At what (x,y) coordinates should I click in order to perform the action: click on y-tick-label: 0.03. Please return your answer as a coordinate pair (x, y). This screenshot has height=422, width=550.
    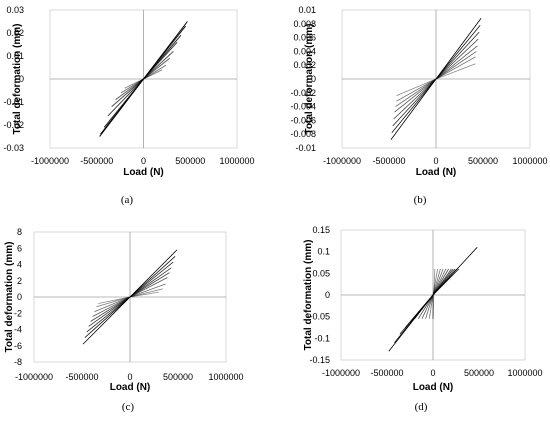
    Looking at the image, I should click on (15, 10).